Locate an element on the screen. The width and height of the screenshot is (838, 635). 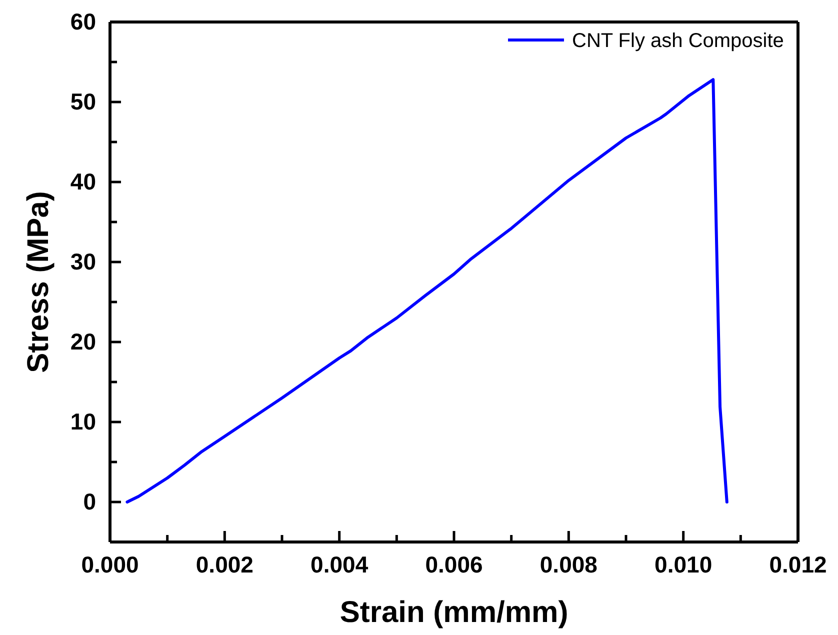
y-tick-label: 20 is located at coordinates (83, 341).